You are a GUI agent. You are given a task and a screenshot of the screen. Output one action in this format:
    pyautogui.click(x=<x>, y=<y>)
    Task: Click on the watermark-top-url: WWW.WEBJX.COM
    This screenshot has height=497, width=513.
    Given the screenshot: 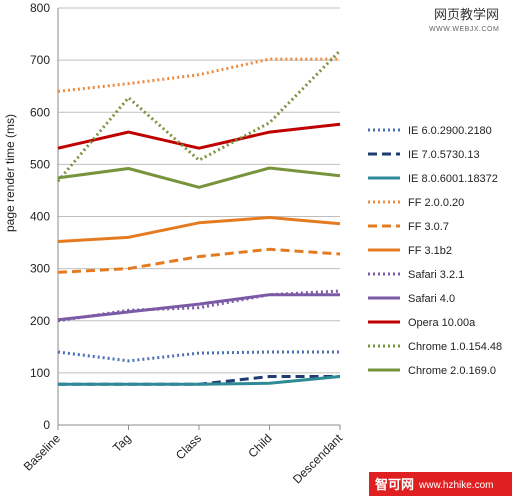 What is the action you would take?
    pyautogui.click(x=464, y=29)
    